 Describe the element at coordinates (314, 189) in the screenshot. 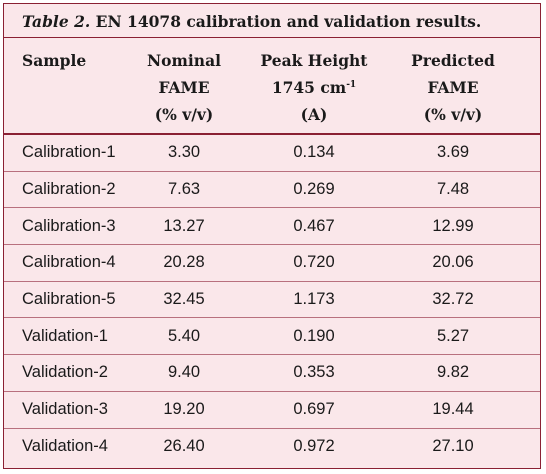

I see `cell-peak-height: 0.269` at that location.